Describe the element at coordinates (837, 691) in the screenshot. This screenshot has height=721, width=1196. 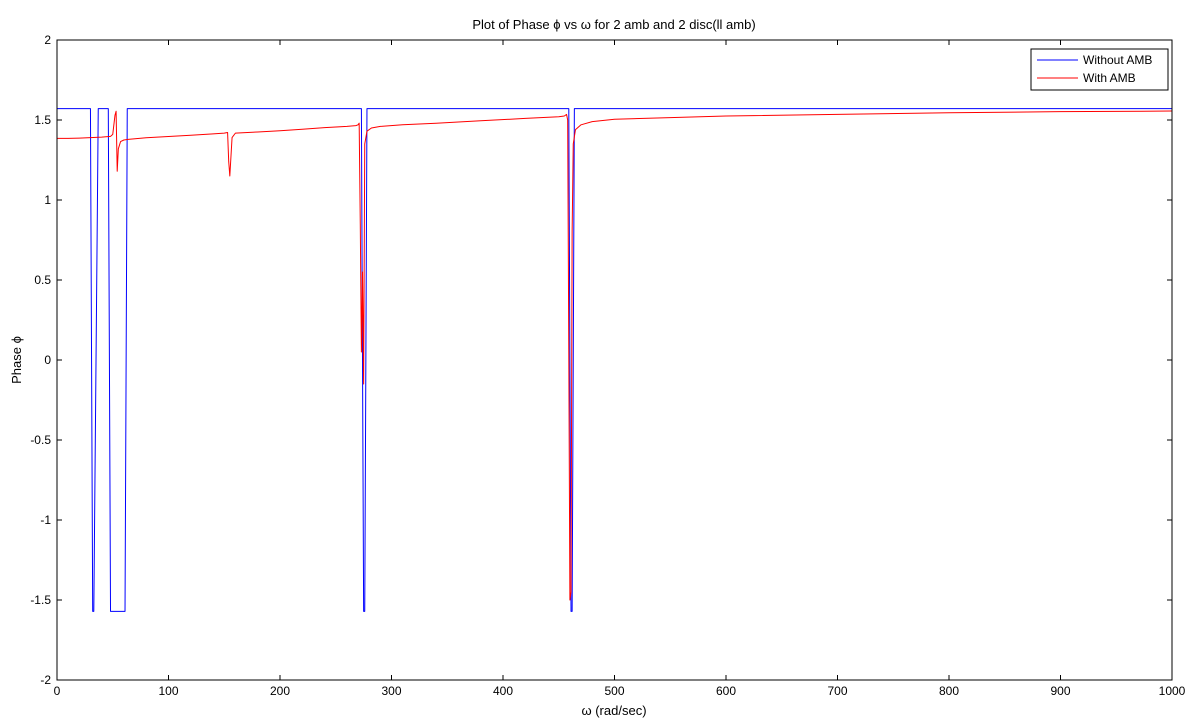
I see `x-tick-label: 700` at that location.